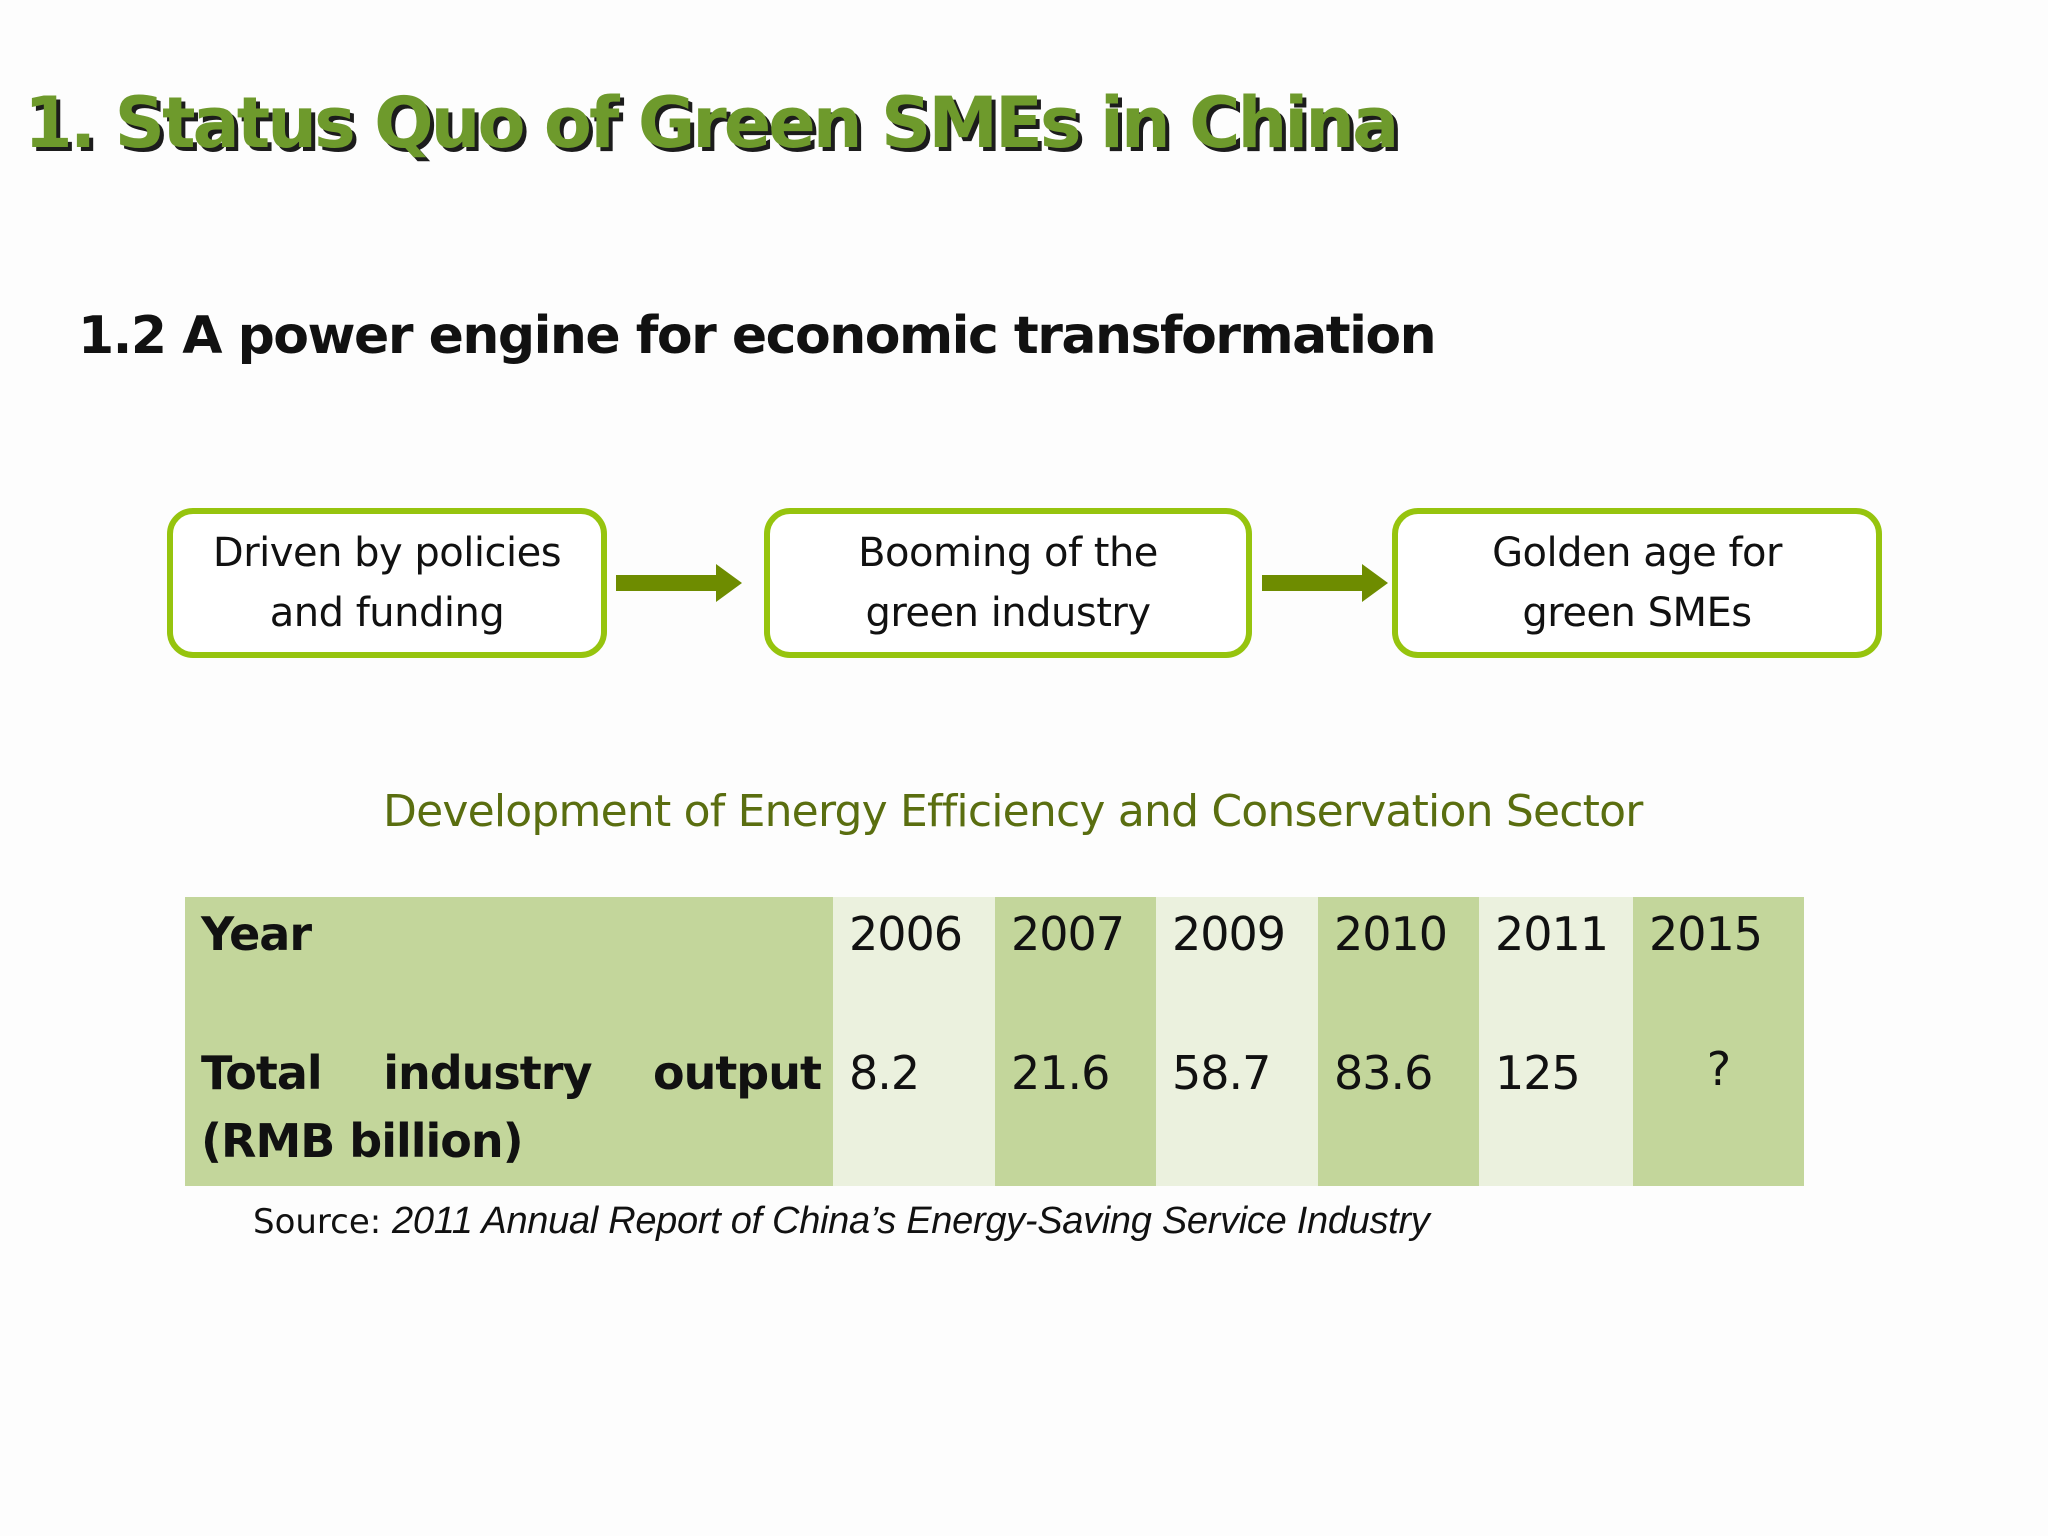 The image size is (2048, 1536). Describe the element at coordinates (1637, 583) in the screenshot. I see `flow-step-golden-age: Golden age for green SMEs` at that location.